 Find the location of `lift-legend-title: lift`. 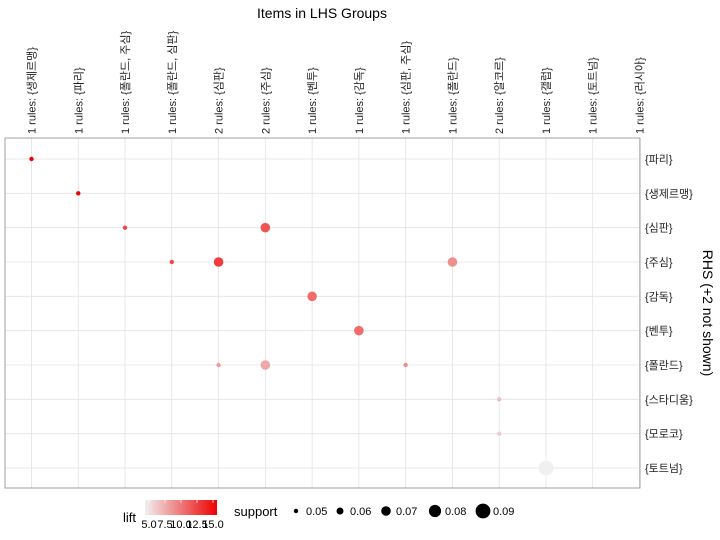

lift-legend-title: lift is located at coordinates (129, 517).